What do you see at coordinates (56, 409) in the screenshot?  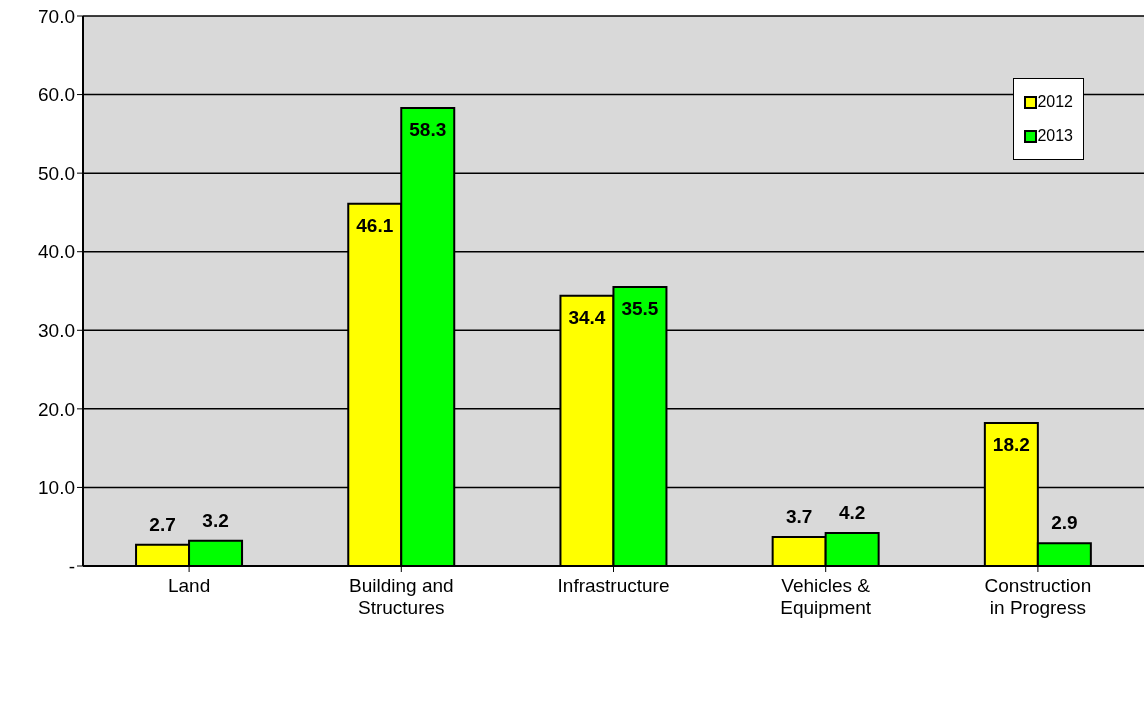 I see `y-tick-label: 20.0` at bounding box center [56, 409].